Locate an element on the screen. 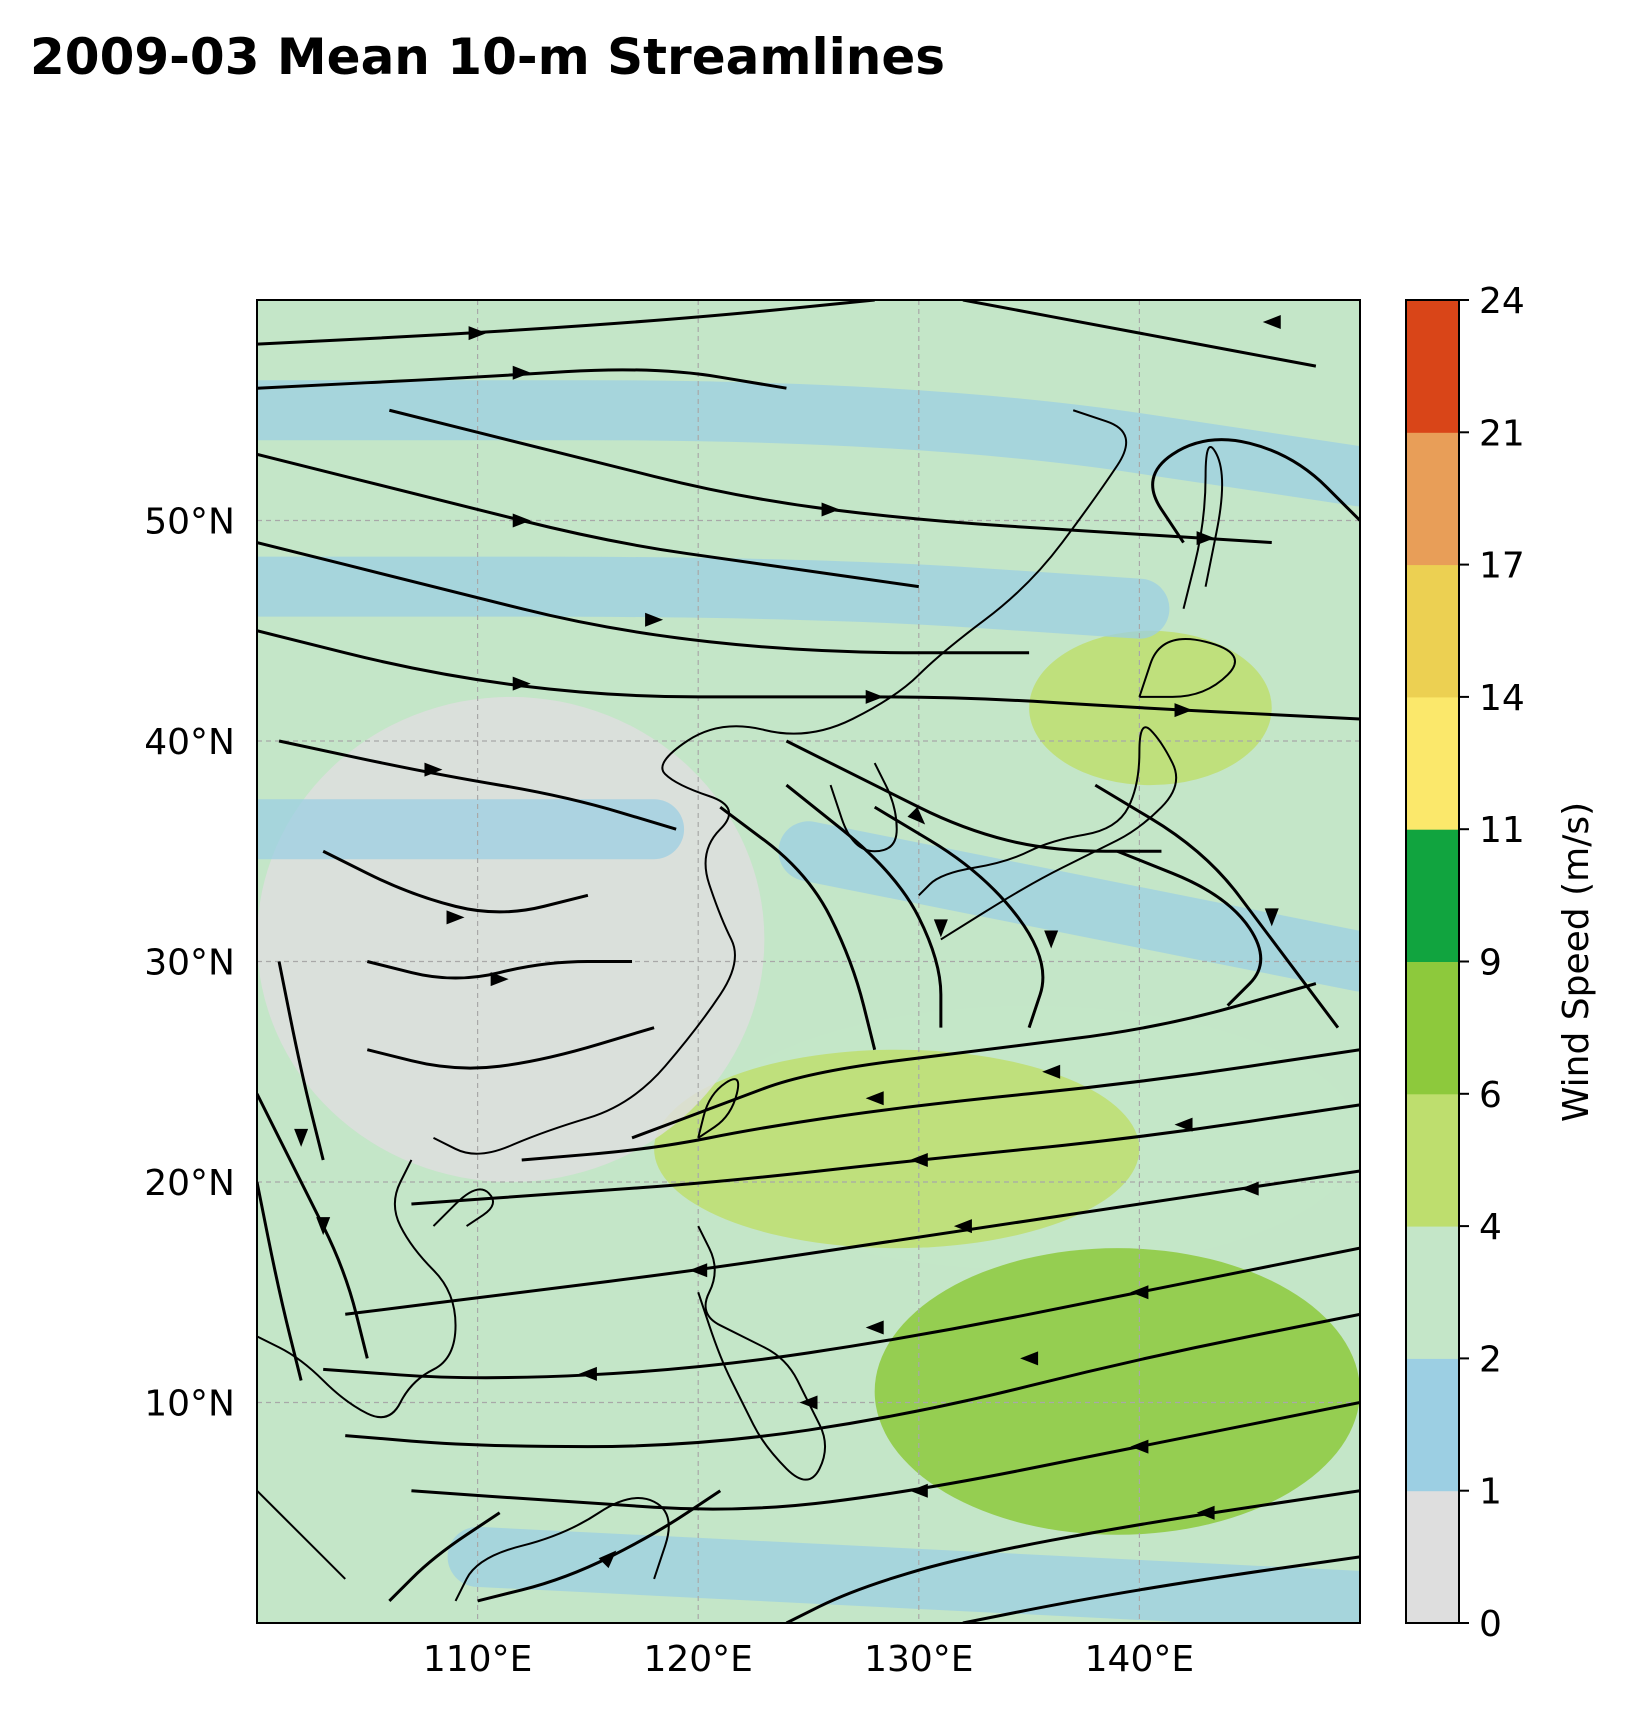  colorbar-tick-label: 14 is located at coordinates (1502, 698).